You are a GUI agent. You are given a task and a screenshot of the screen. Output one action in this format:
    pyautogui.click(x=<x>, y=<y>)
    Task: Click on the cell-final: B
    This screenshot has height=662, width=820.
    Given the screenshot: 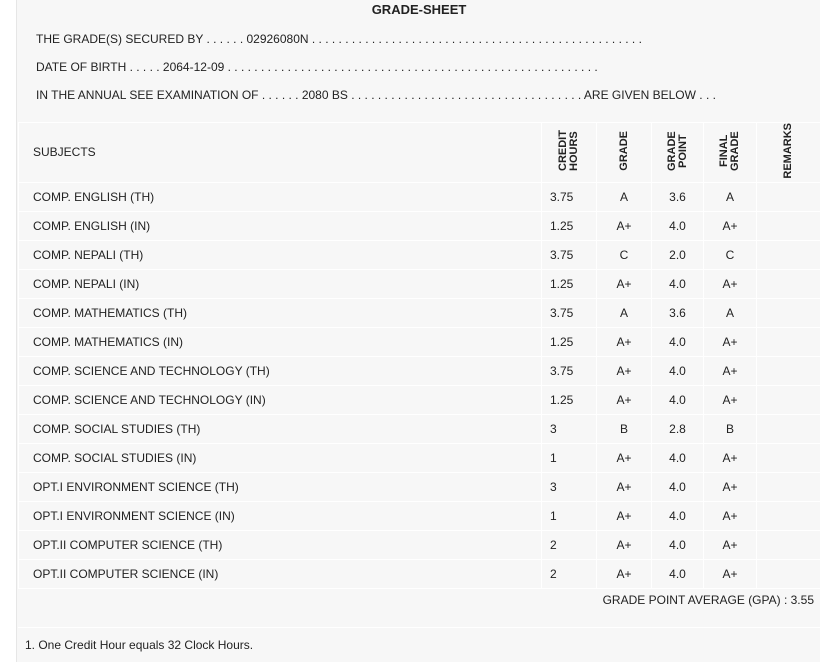 What is the action you would take?
    pyautogui.click(x=730, y=428)
    